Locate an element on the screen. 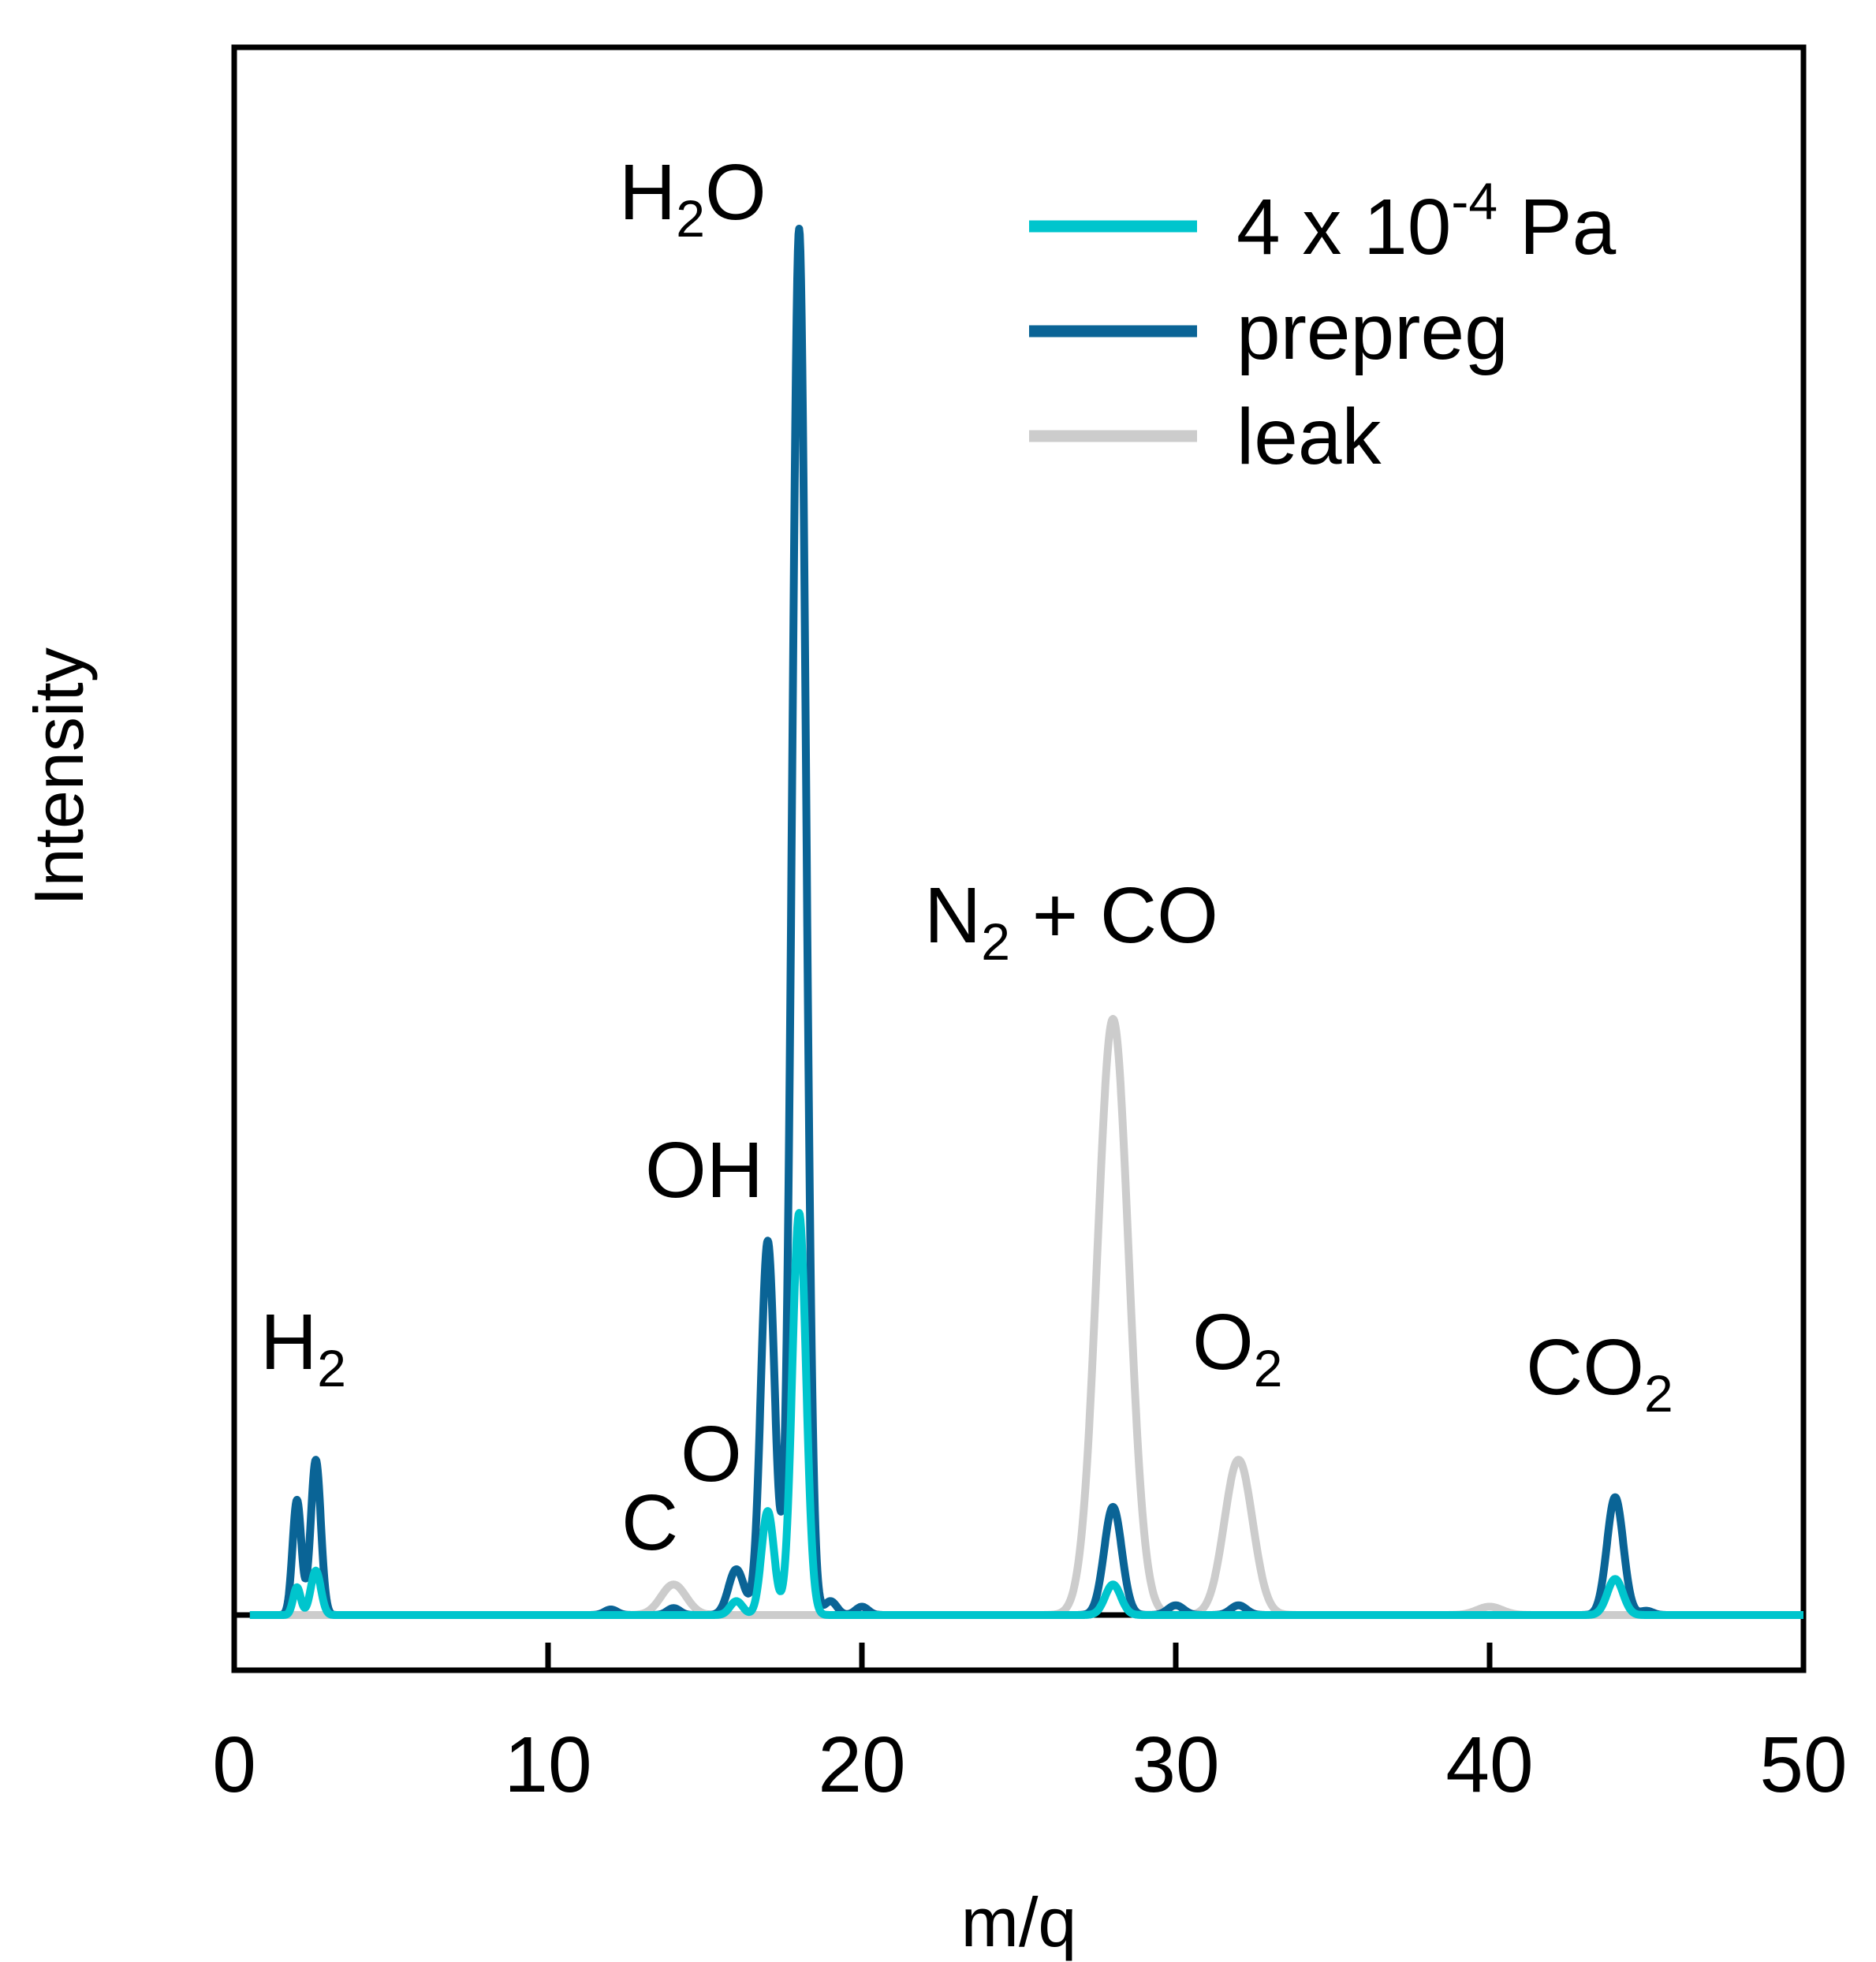 Image resolution: width=1876 pixels, height=1962 pixels. annotation-h2o: H2O is located at coordinates (693, 198).